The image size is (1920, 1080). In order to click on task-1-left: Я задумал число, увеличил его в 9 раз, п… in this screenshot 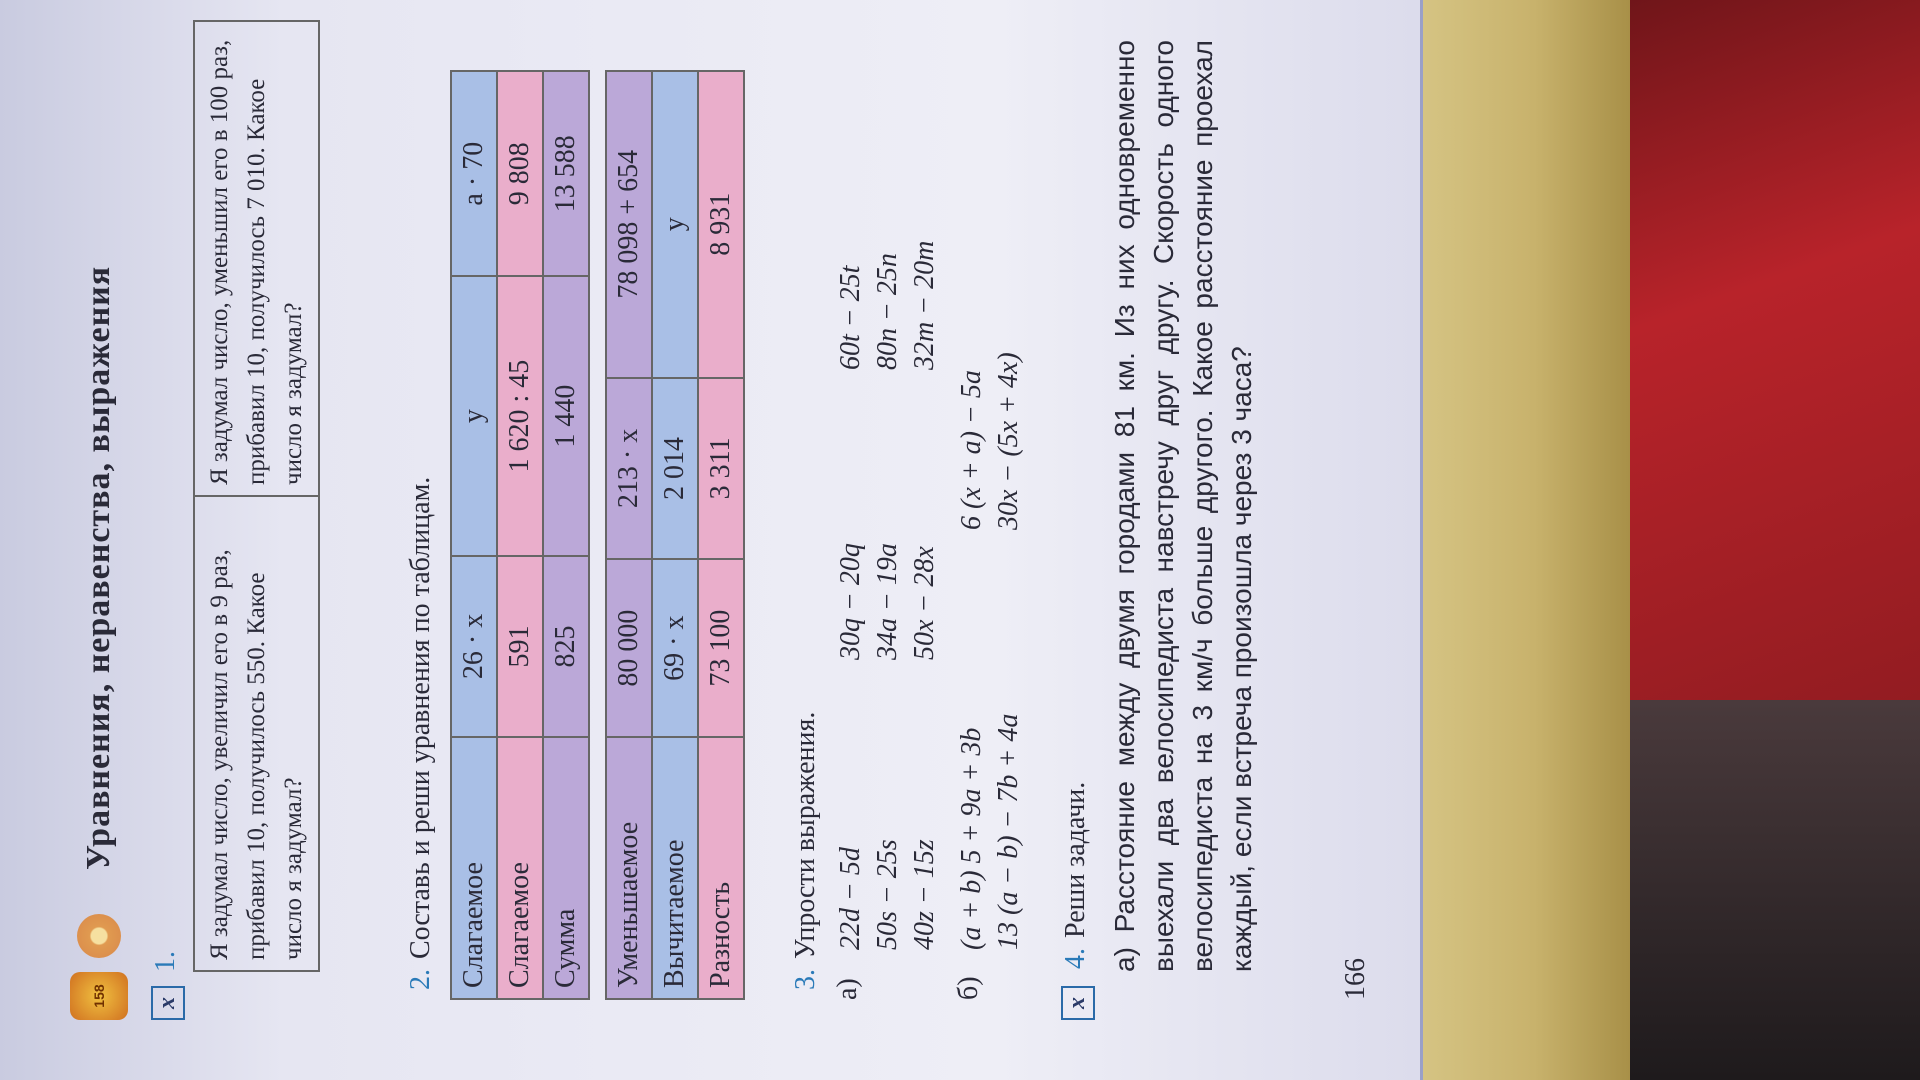, I will do `click(256, 754)`.